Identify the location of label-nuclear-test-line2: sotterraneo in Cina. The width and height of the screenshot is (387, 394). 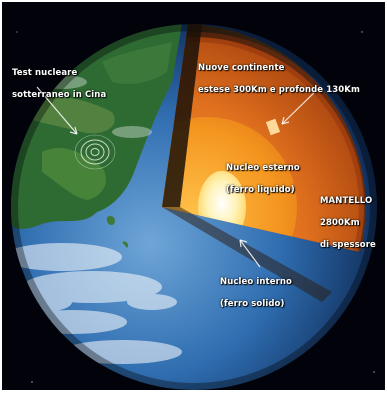
(59, 95).